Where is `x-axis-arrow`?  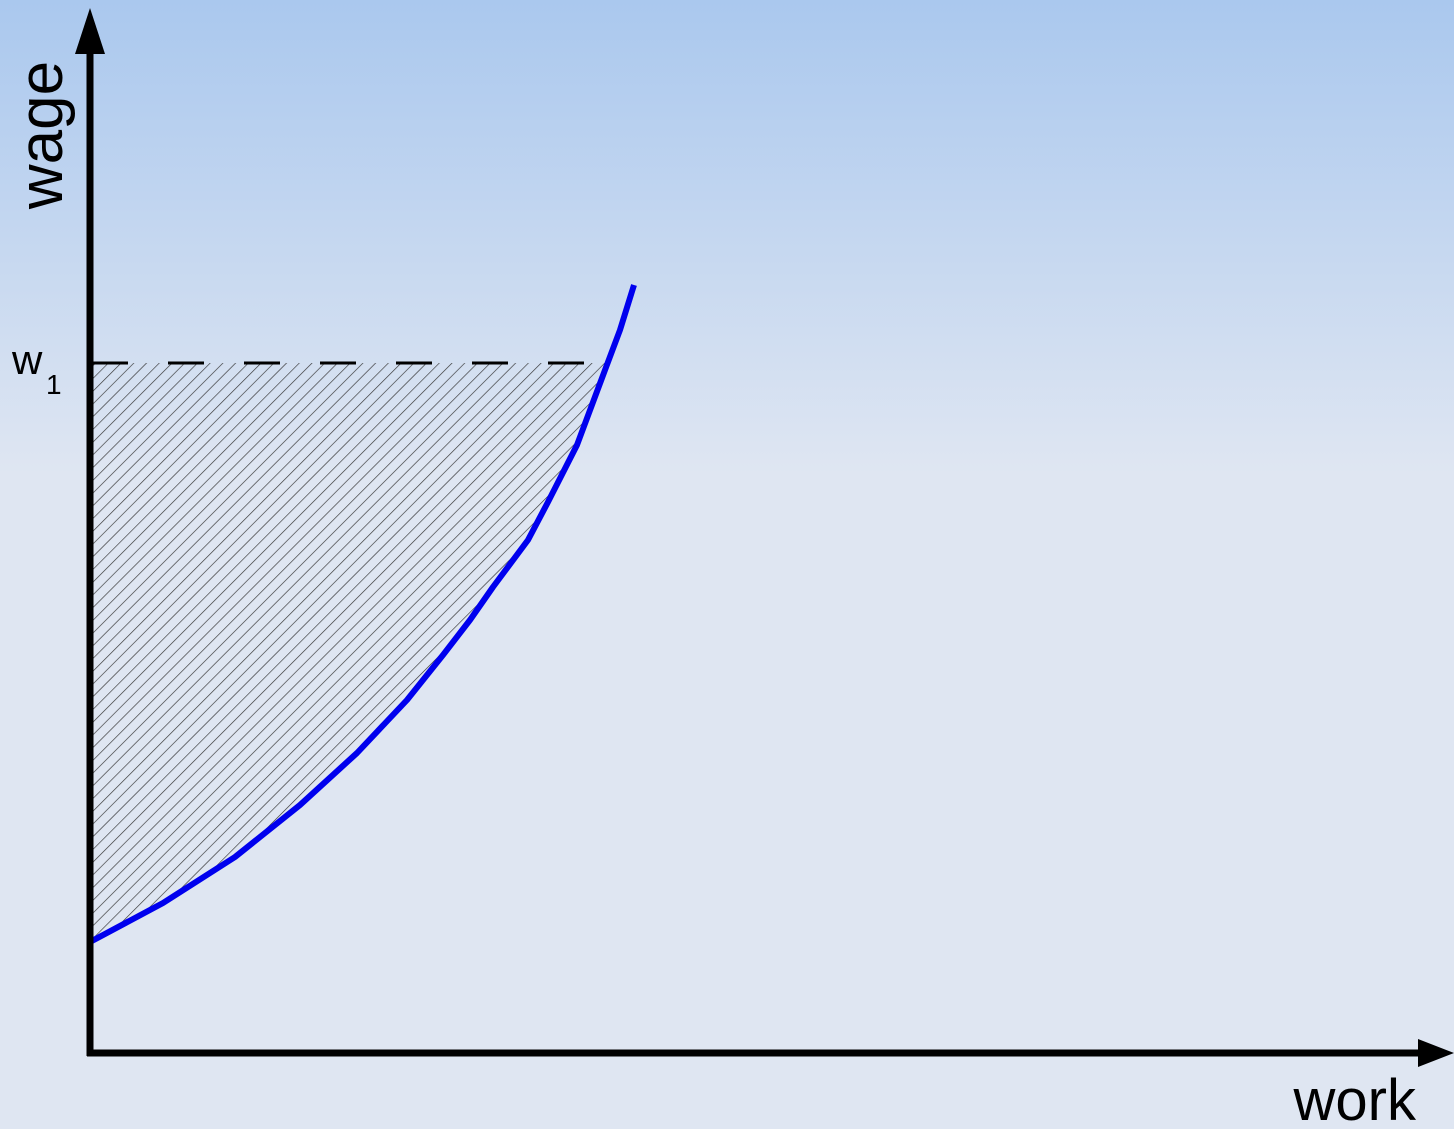 x-axis-arrow is located at coordinates (1436, 1053).